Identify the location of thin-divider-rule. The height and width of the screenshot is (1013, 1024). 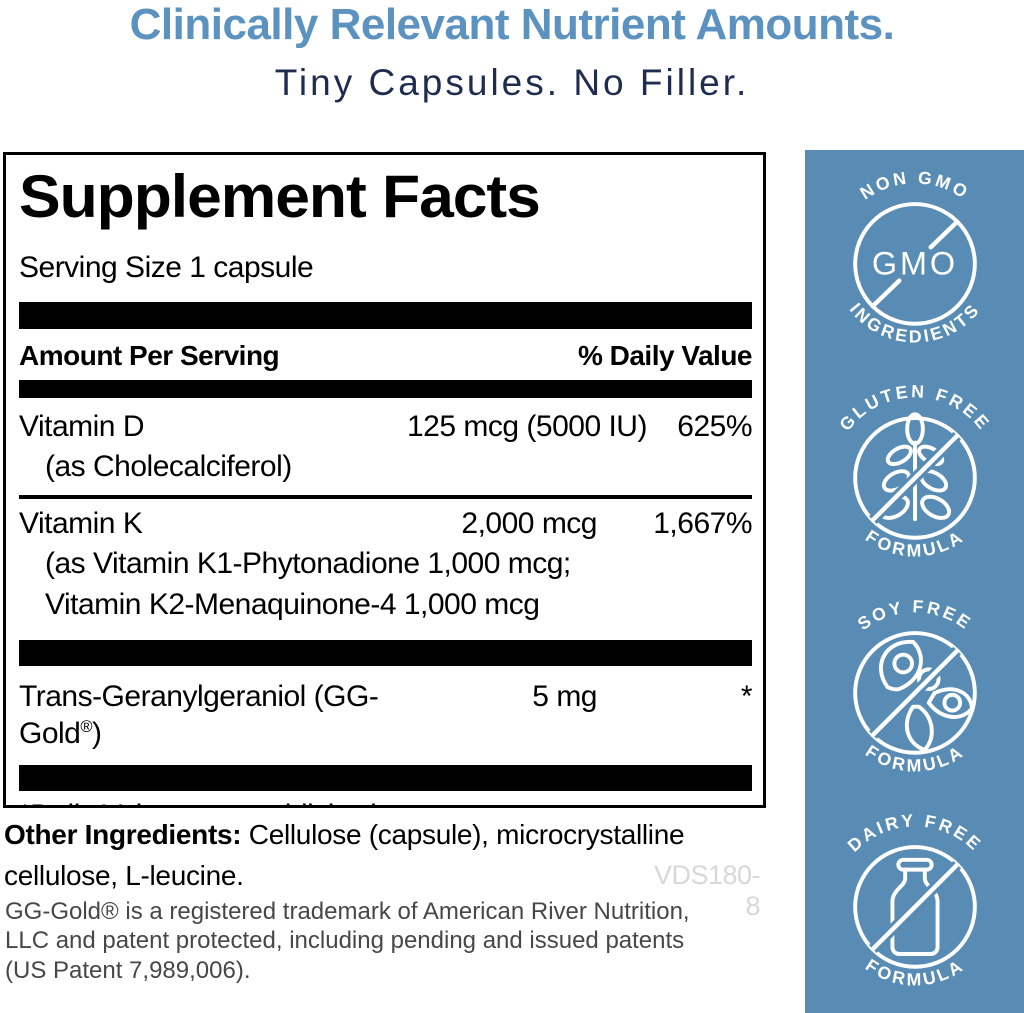
(385, 497).